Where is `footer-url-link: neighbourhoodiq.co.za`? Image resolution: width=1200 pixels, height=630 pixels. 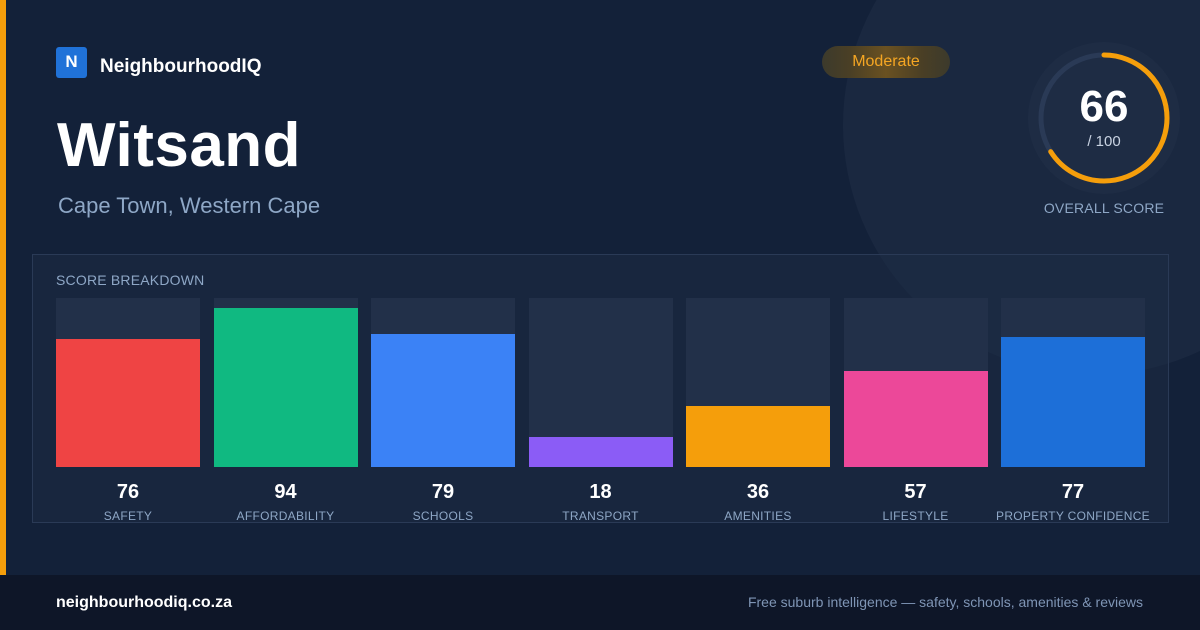 footer-url-link: neighbourhoodiq.co.za is located at coordinates (144, 603).